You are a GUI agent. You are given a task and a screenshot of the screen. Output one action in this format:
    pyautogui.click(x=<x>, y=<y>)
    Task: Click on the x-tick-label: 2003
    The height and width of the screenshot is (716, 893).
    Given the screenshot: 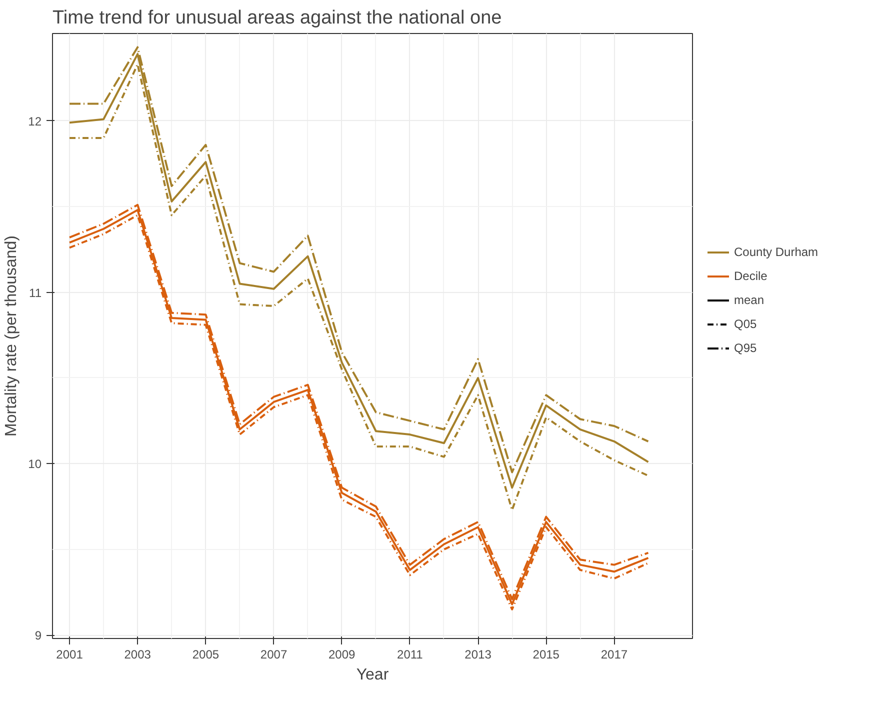 What is the action you would take?
    pyautogui.click(x=138, y=655)
    